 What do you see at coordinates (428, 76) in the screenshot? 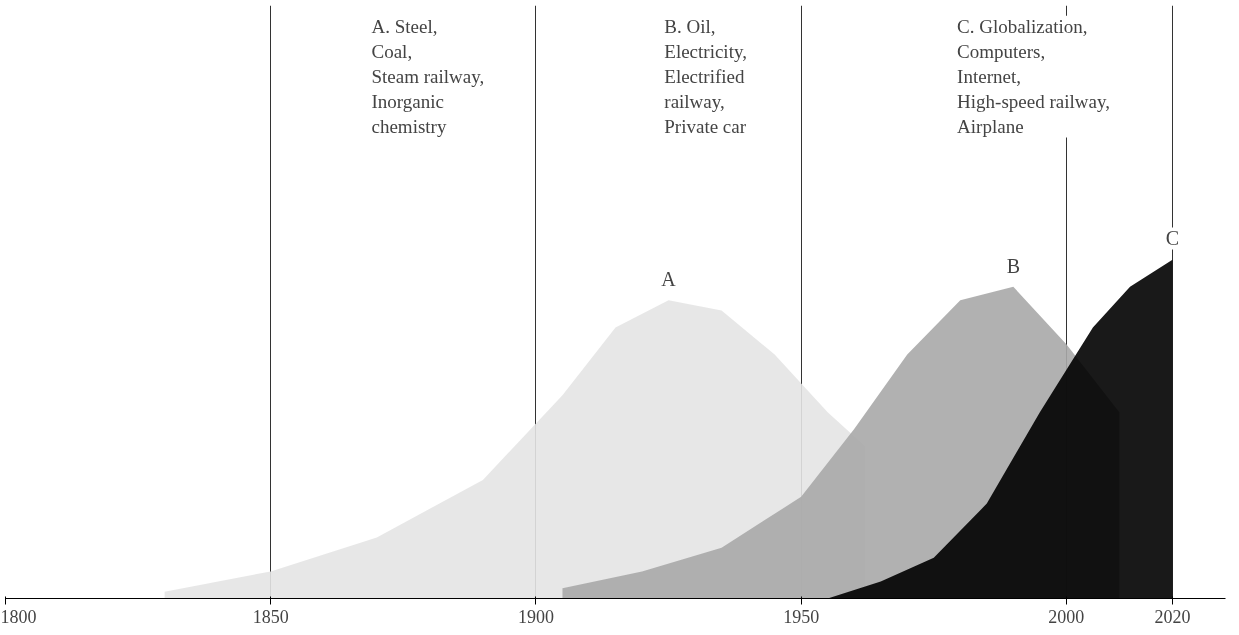
I see `text: A. Steel, Coal, Steam railway, Inorganic chemistry` at bounding box center [428, 76].